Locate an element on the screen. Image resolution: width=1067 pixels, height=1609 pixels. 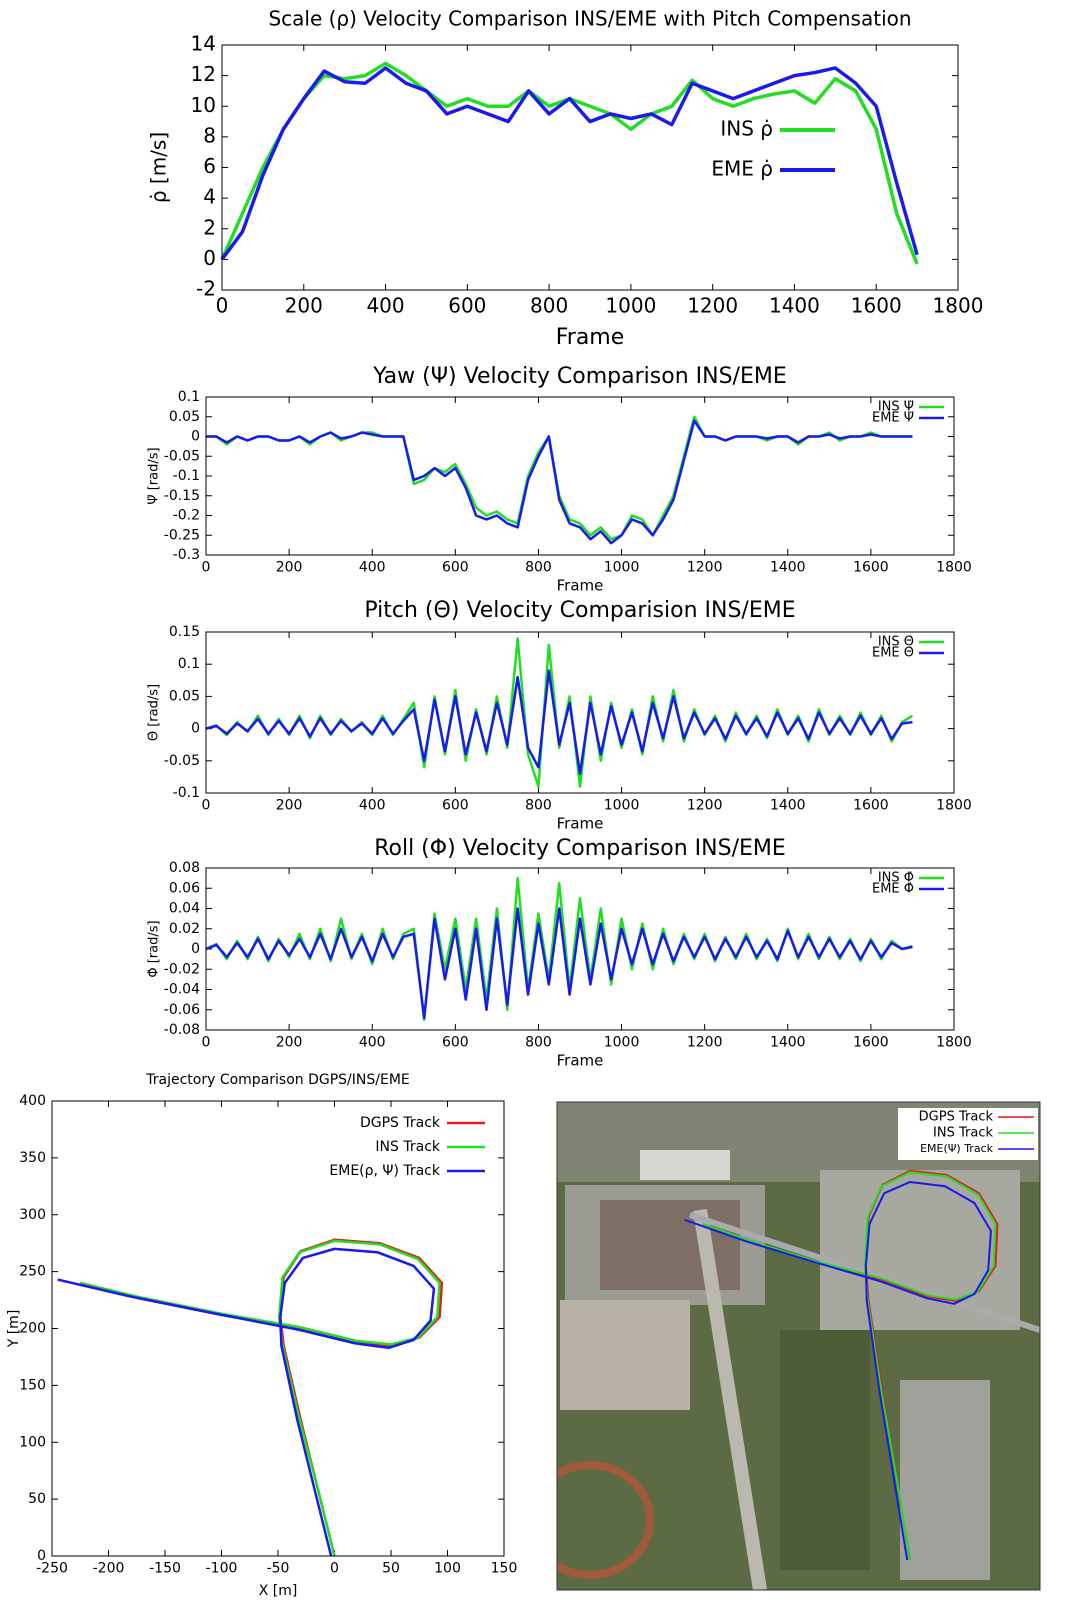
y-tick-label: 100 is located at coordinates (32, 1442).